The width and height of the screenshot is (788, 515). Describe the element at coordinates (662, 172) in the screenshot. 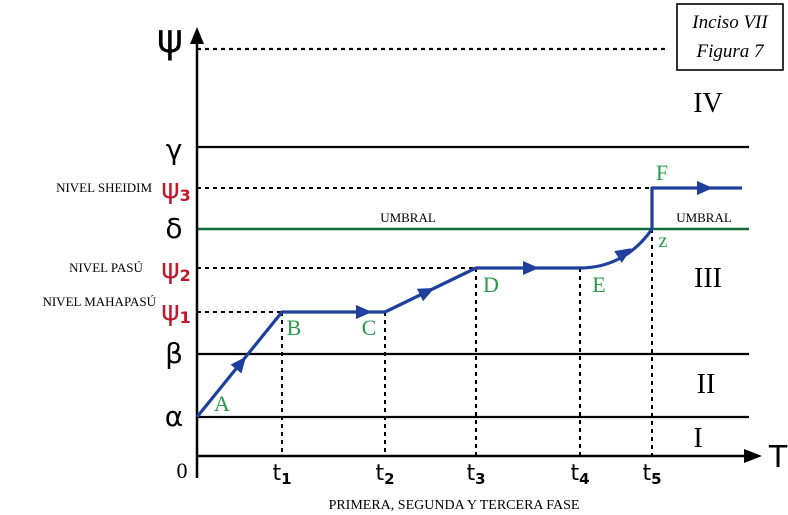

I see `point-F: F` at that location.